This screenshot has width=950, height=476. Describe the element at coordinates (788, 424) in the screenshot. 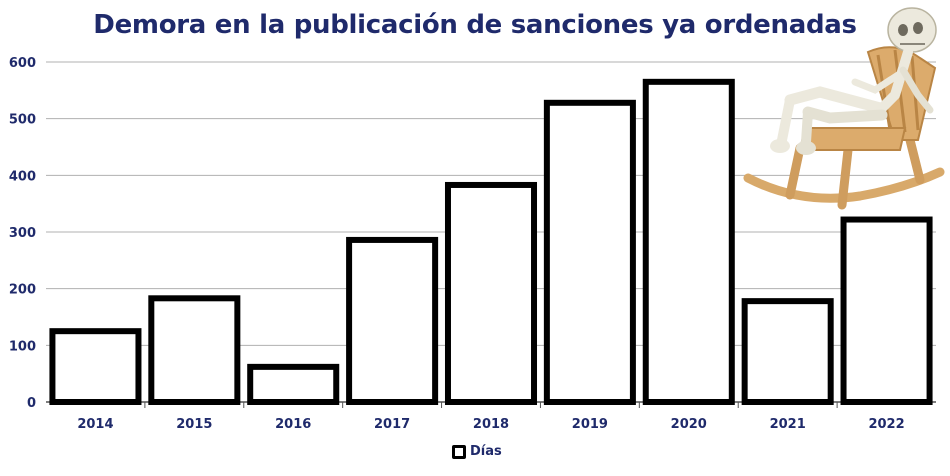

I see `x-tick-label: 2021` at that location.